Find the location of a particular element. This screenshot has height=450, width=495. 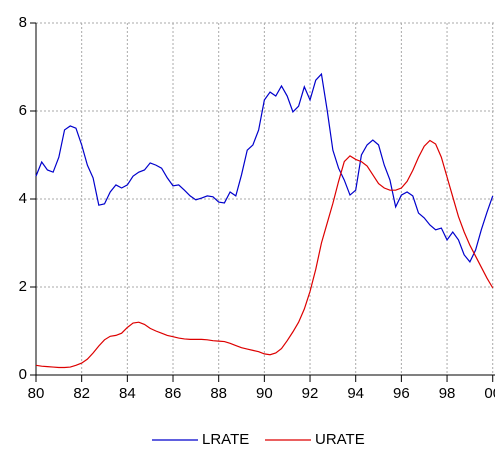

legend-label: URATE is located at coordinates (340, 439).